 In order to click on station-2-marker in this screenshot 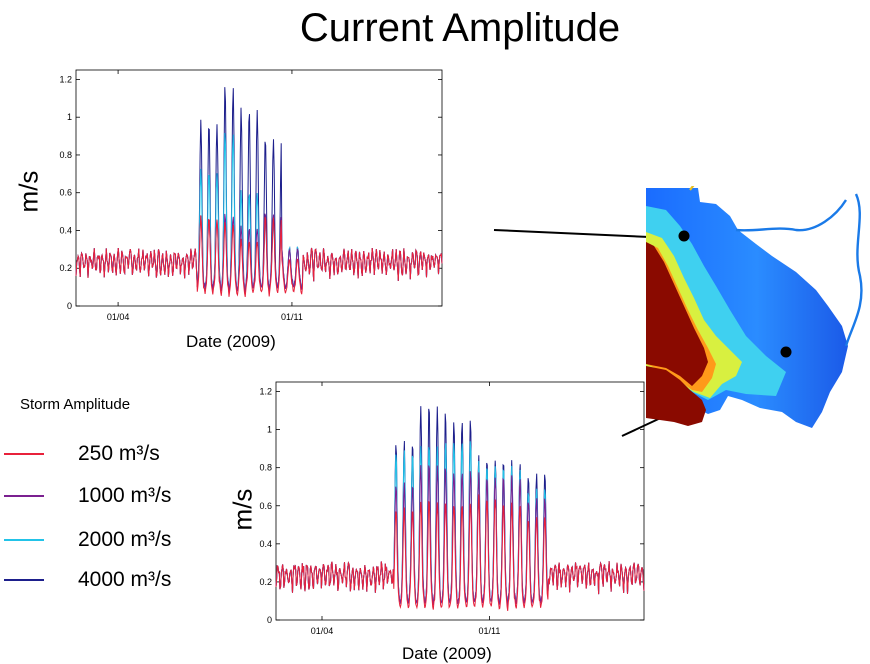, I will do `click(786, 352)`.